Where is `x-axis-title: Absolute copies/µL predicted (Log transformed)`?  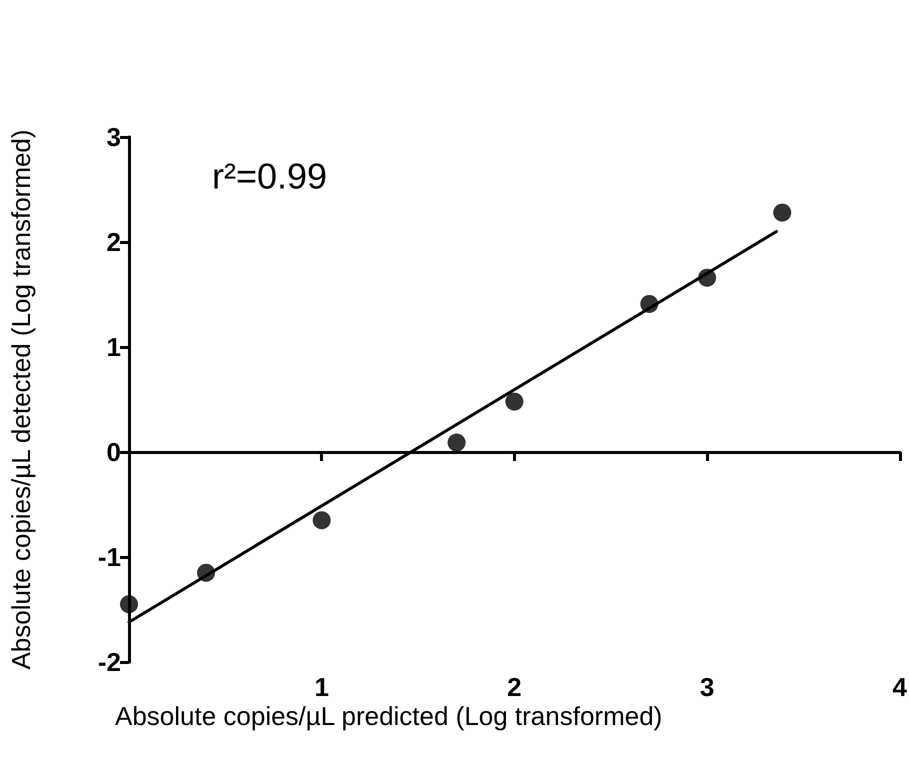 x-axis-title: Absolute copies/µL predicted (Log transformed) is located at coordinates (388, 716).